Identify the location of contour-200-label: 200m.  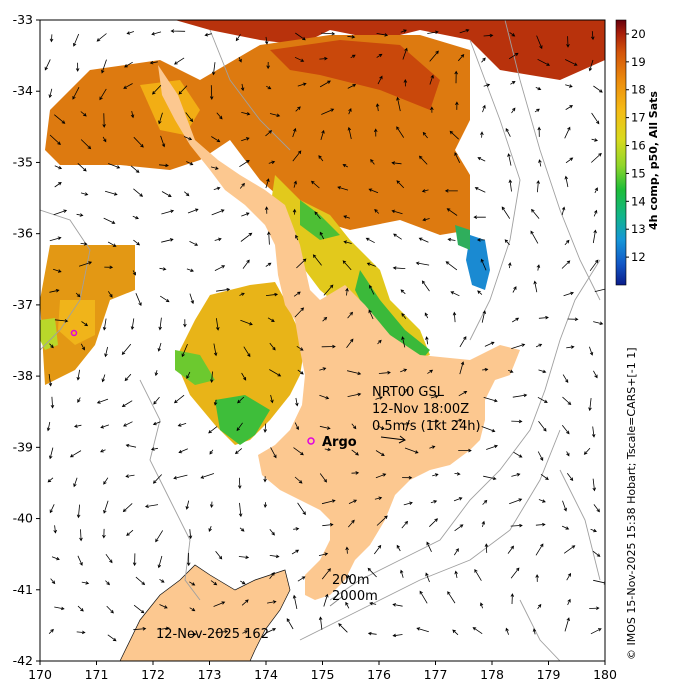
(350, 580).